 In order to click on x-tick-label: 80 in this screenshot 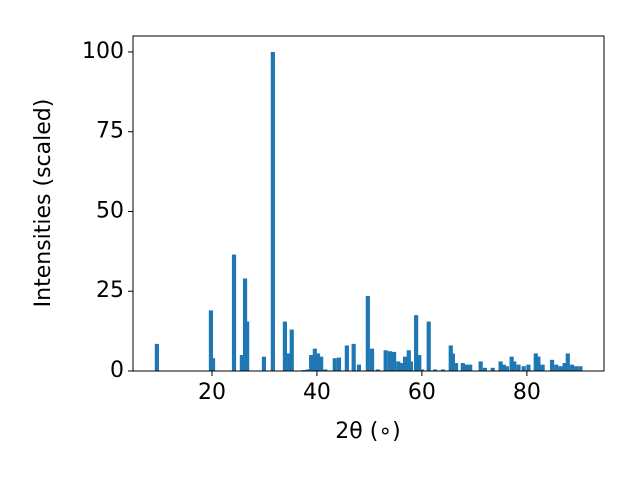, I will do `click(527, 392)`.